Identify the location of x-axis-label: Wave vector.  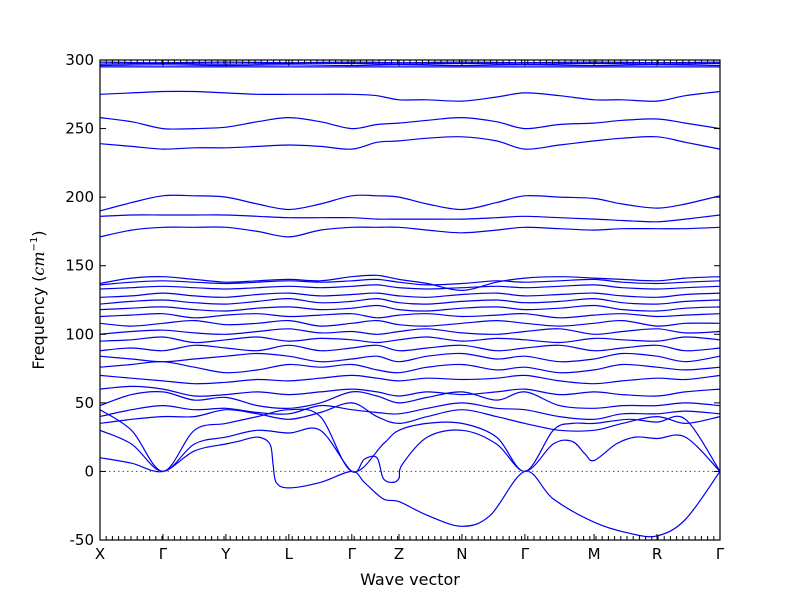
(410, 579).